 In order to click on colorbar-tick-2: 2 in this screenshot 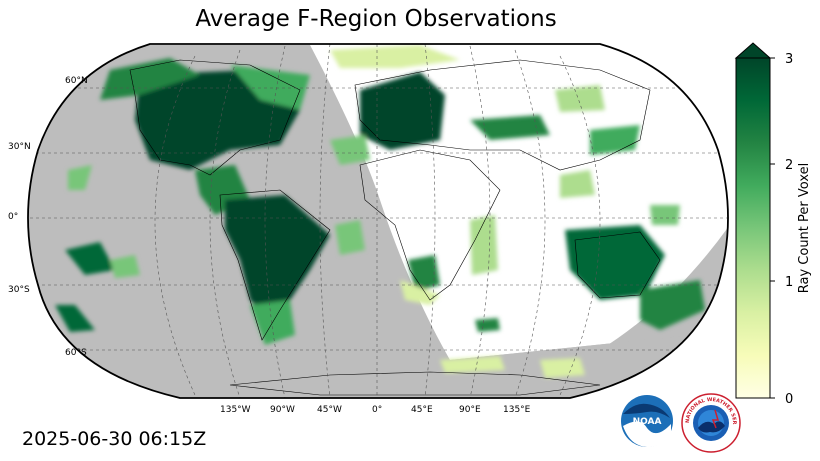, I will do `click(789, 165)`.